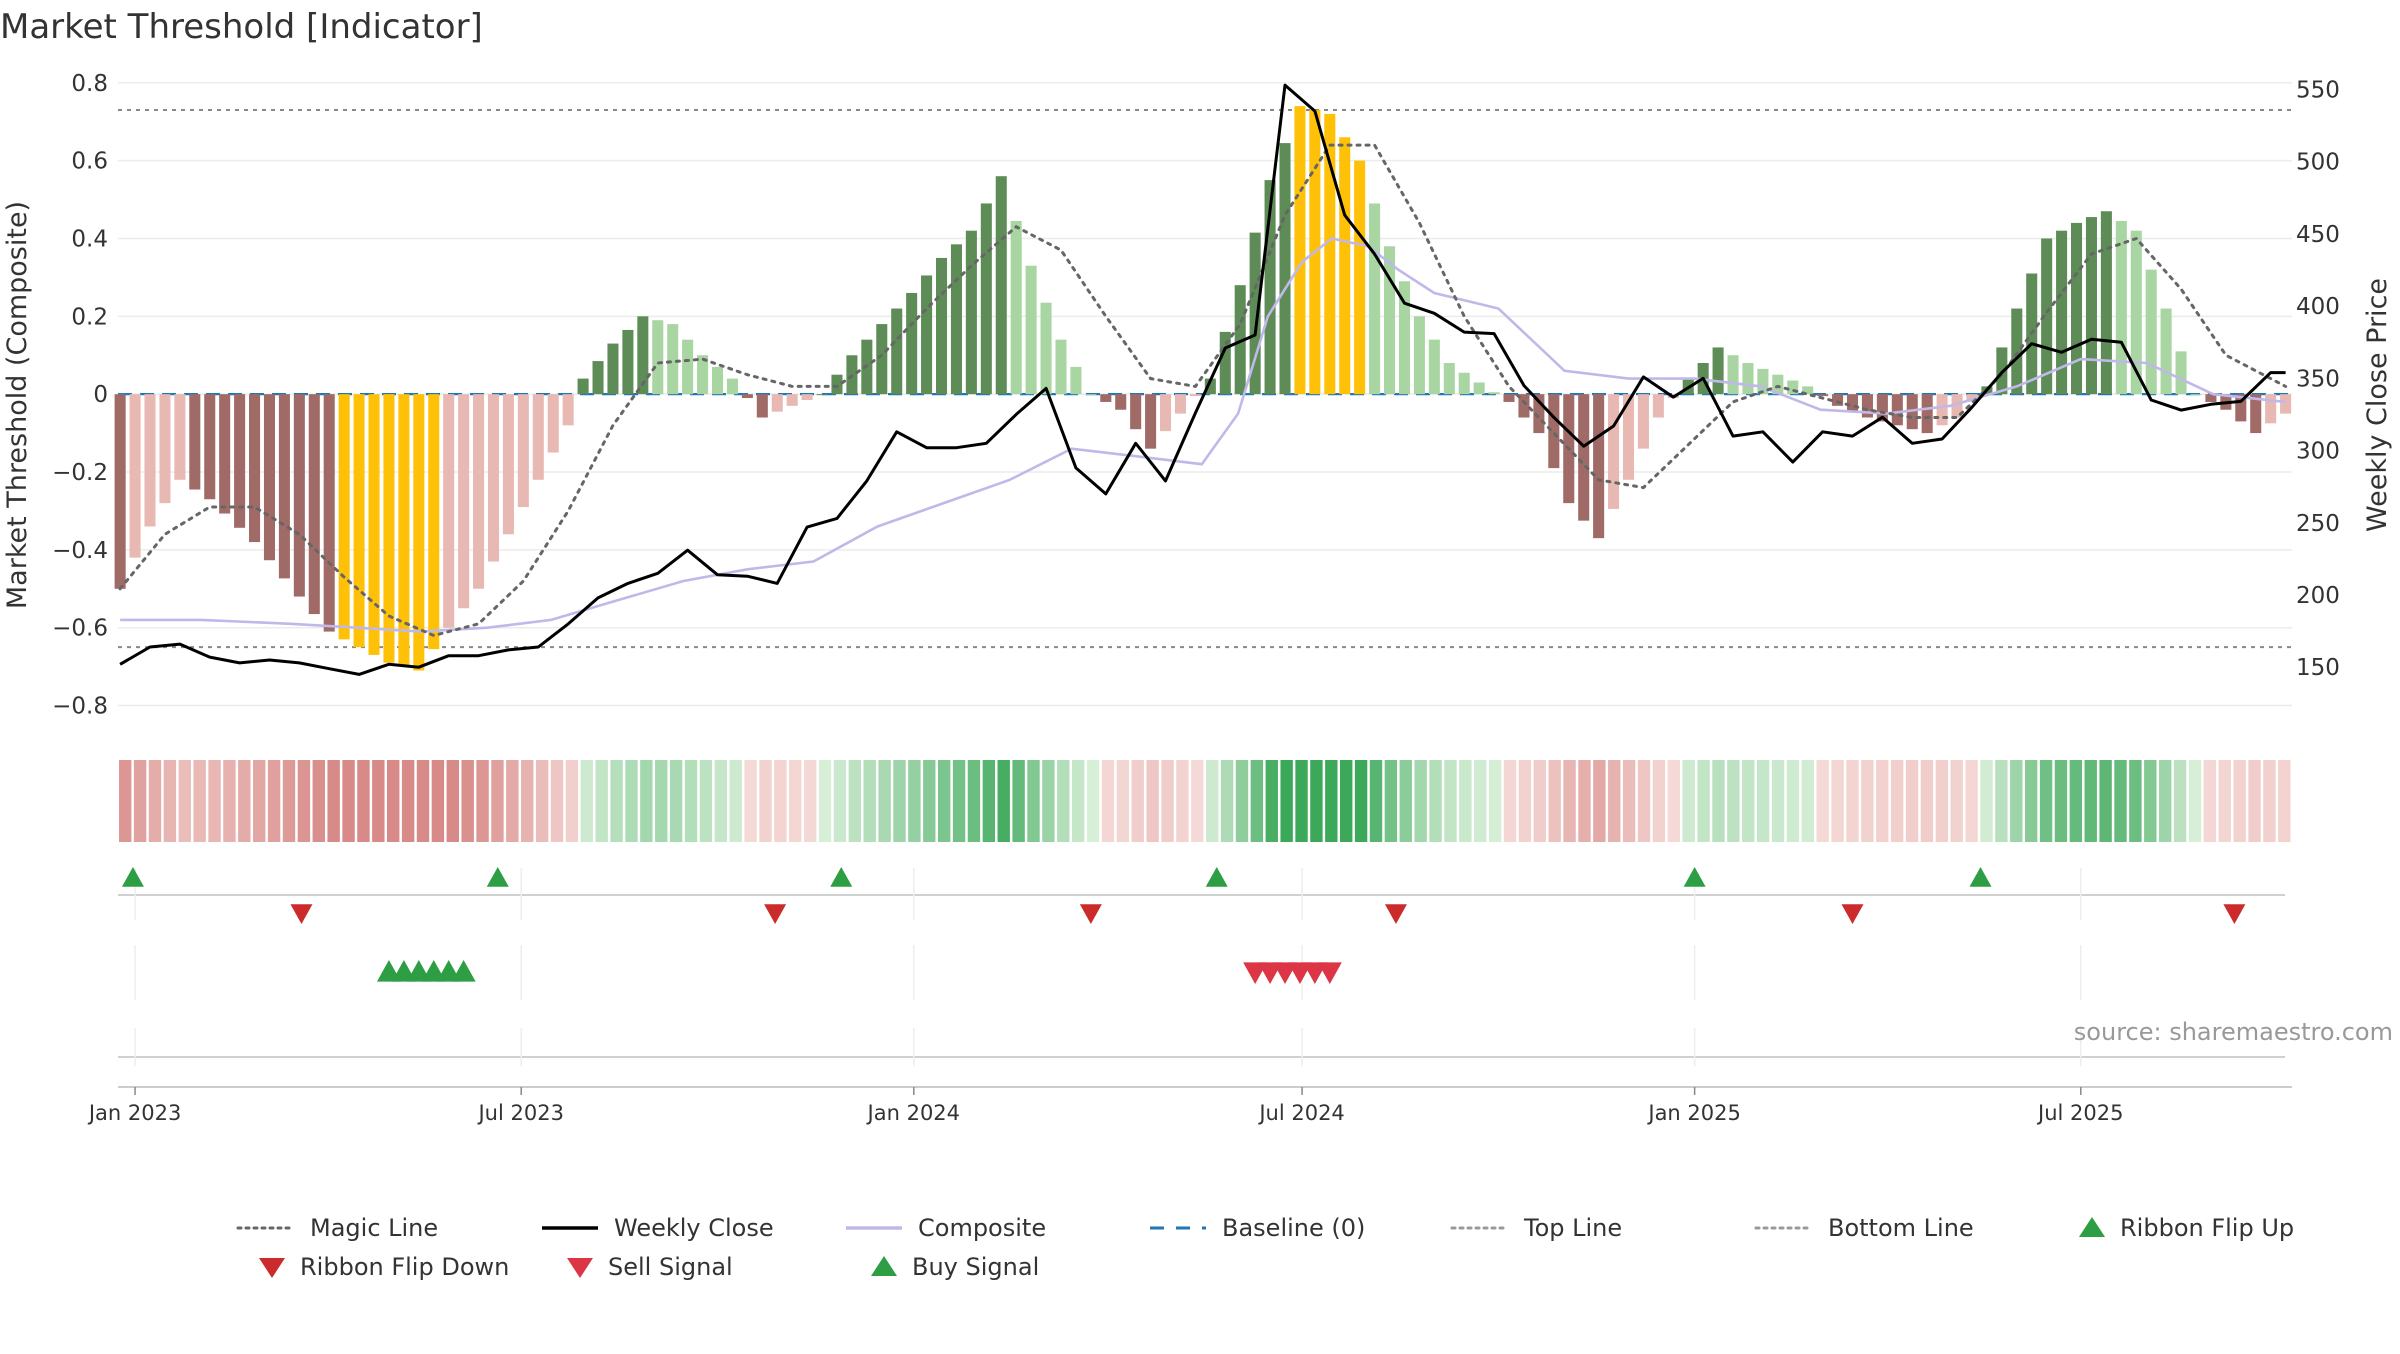 This screenshot has height=1354, width=2400. I want to click on y-axis-right-title: Weekly Close Price, so click(2377, 405).